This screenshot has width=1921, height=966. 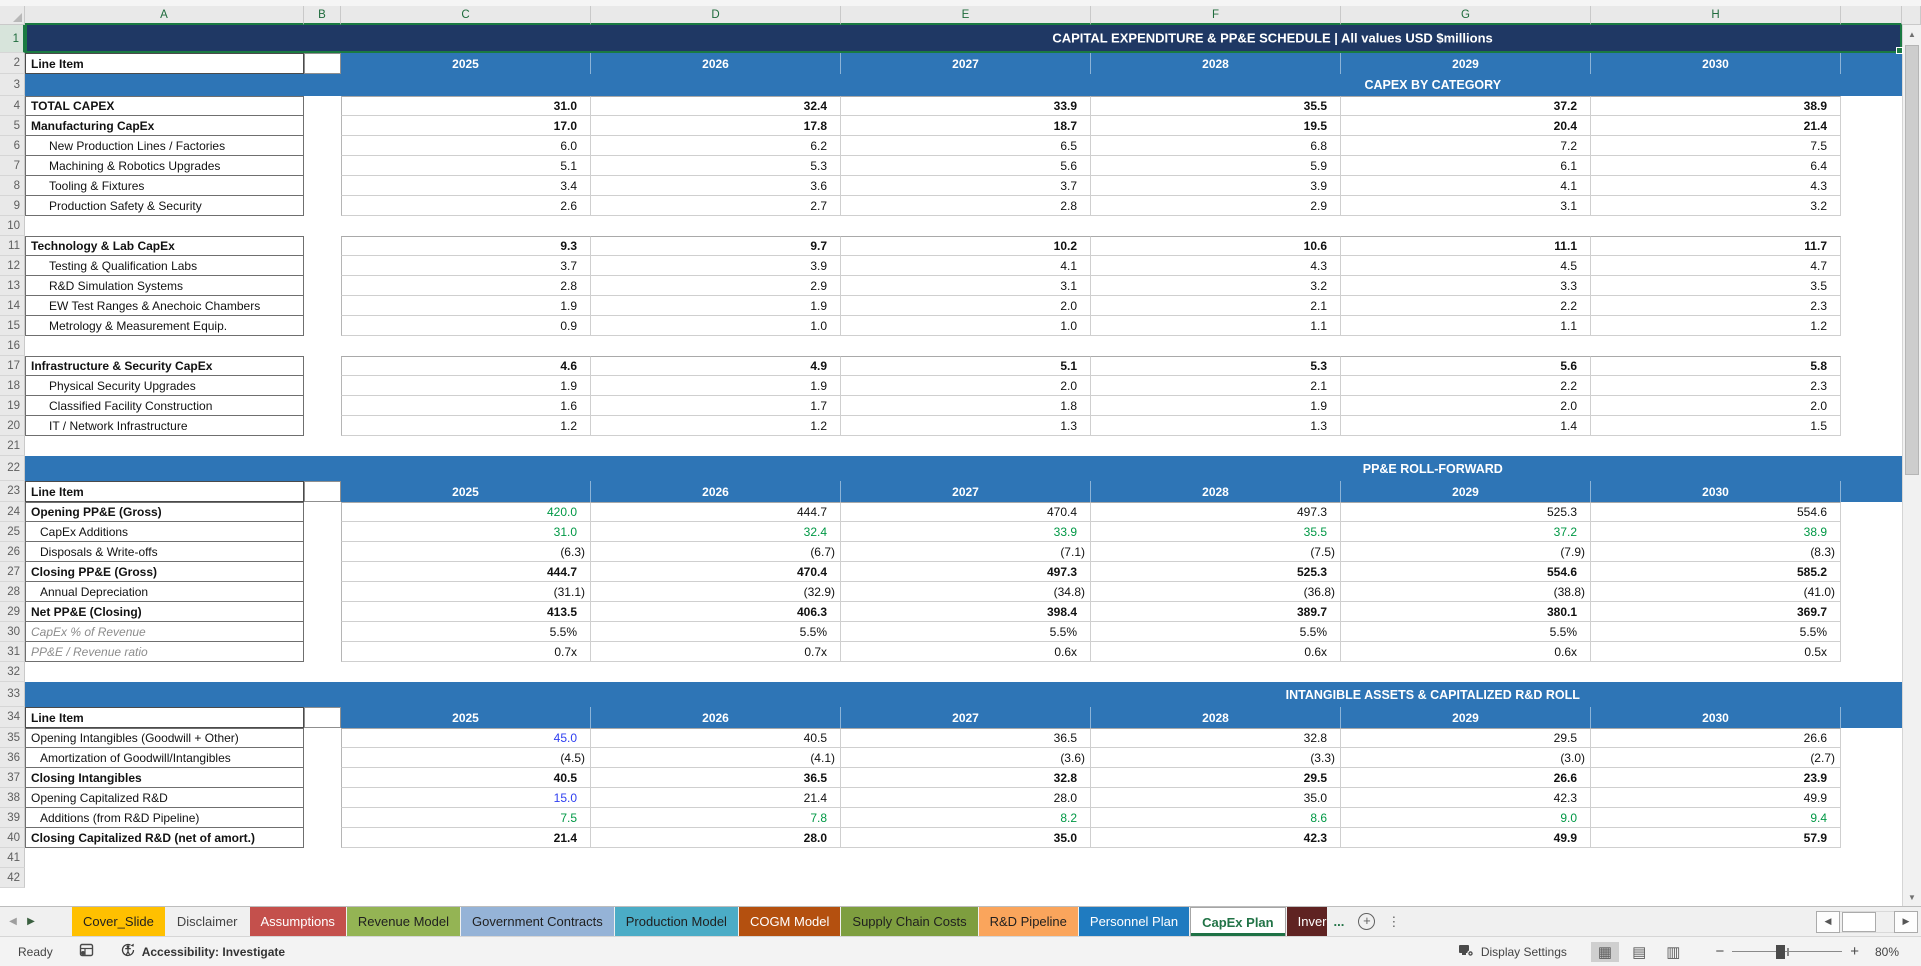 What do you see at coordinates (966, 838) in the screenshot?
I see `cell-E40: 35.0` at bounding box center [966, 838].